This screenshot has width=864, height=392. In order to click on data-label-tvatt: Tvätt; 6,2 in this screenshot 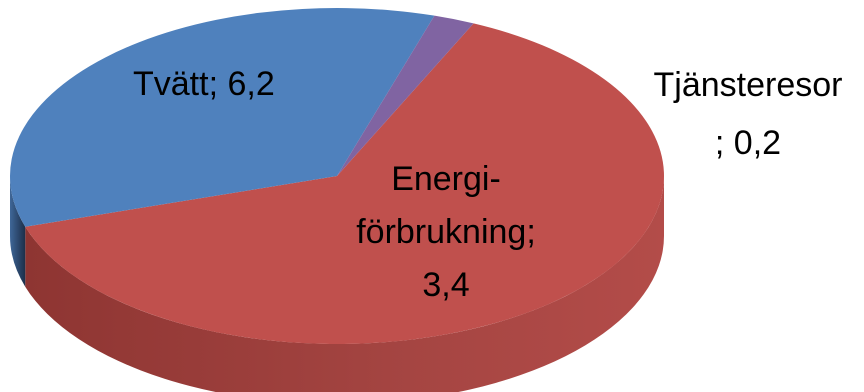, I will do `click(204, 84)`.